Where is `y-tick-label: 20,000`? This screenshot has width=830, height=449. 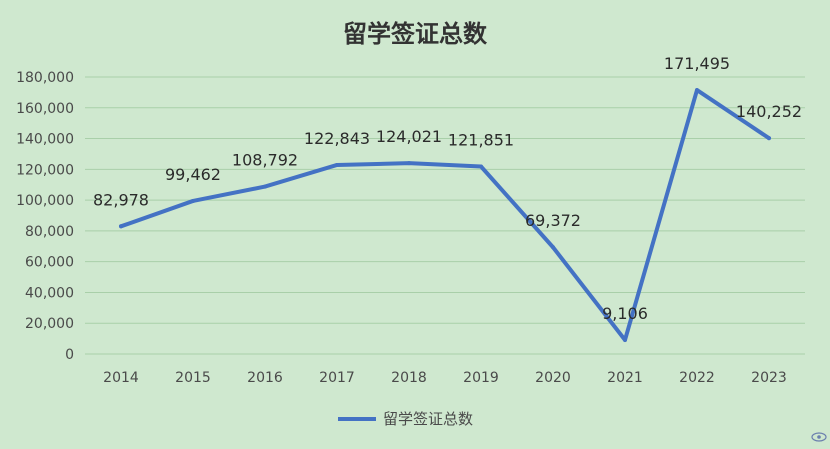 y-tick-label: 20,000 is located at coordinates (49, 324).